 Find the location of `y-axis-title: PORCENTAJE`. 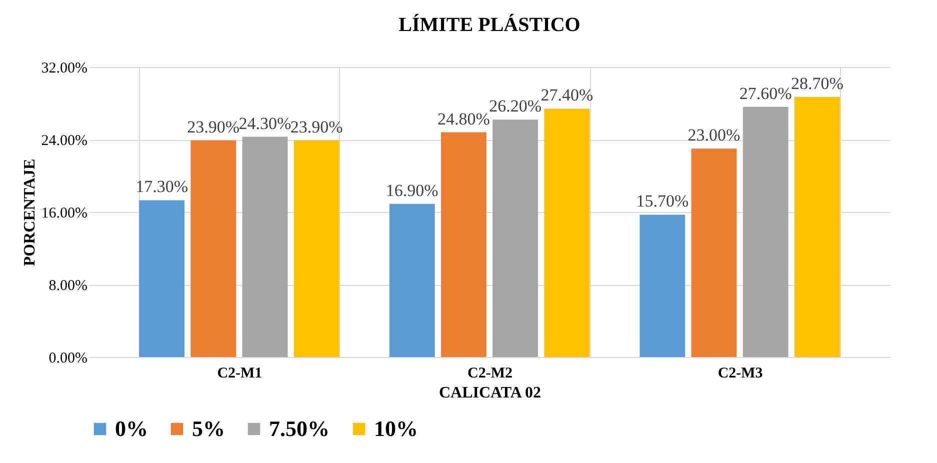

y-axis-title: PORCENTAJE is located at coordinates (29, 212).